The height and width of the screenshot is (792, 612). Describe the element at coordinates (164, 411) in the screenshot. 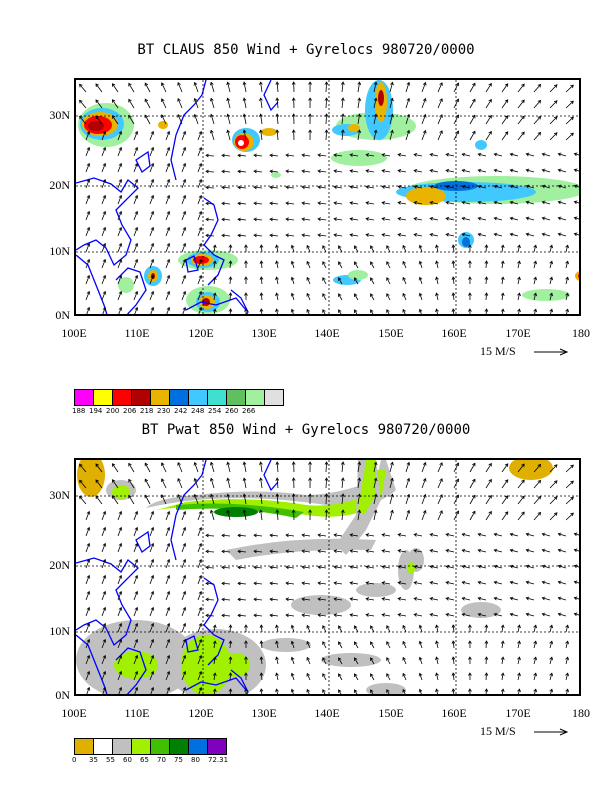

I see `top-colorbar-tick-label: 230` at that location.